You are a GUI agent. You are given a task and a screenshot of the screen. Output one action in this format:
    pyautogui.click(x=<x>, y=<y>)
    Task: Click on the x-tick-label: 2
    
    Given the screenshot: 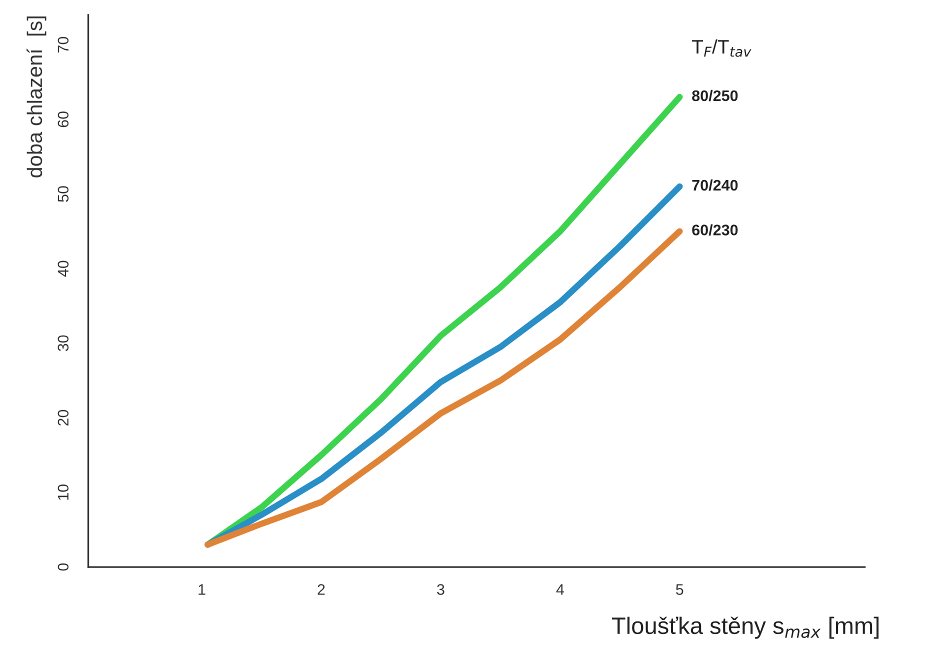 What is the action you would take?
    pyautogui.click(x=321, y=589)
    